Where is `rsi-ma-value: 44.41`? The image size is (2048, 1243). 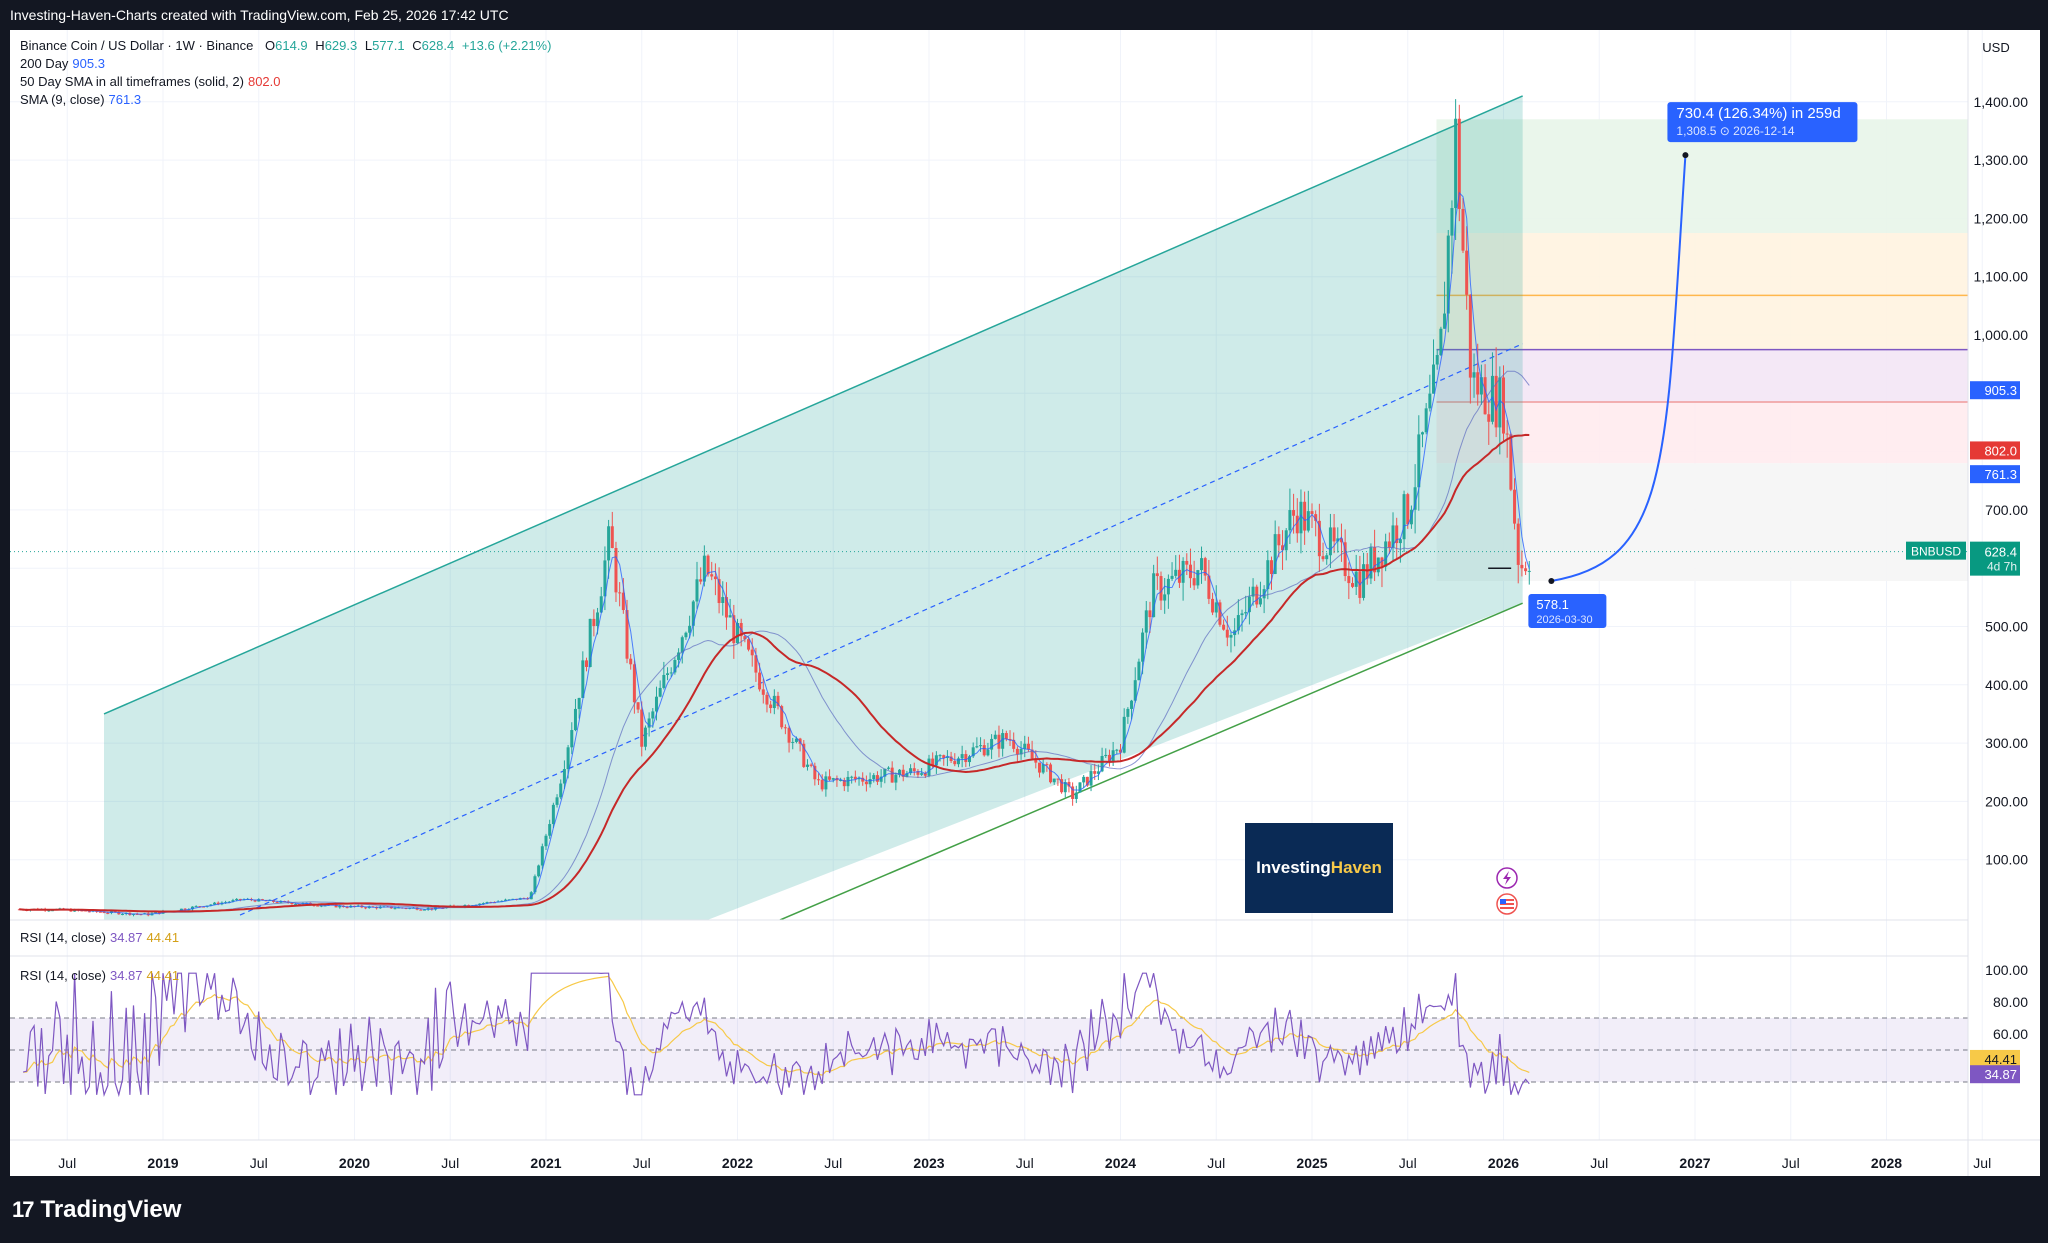
rsi-ma-value: 44.41 is located at coordinates (163, 937).